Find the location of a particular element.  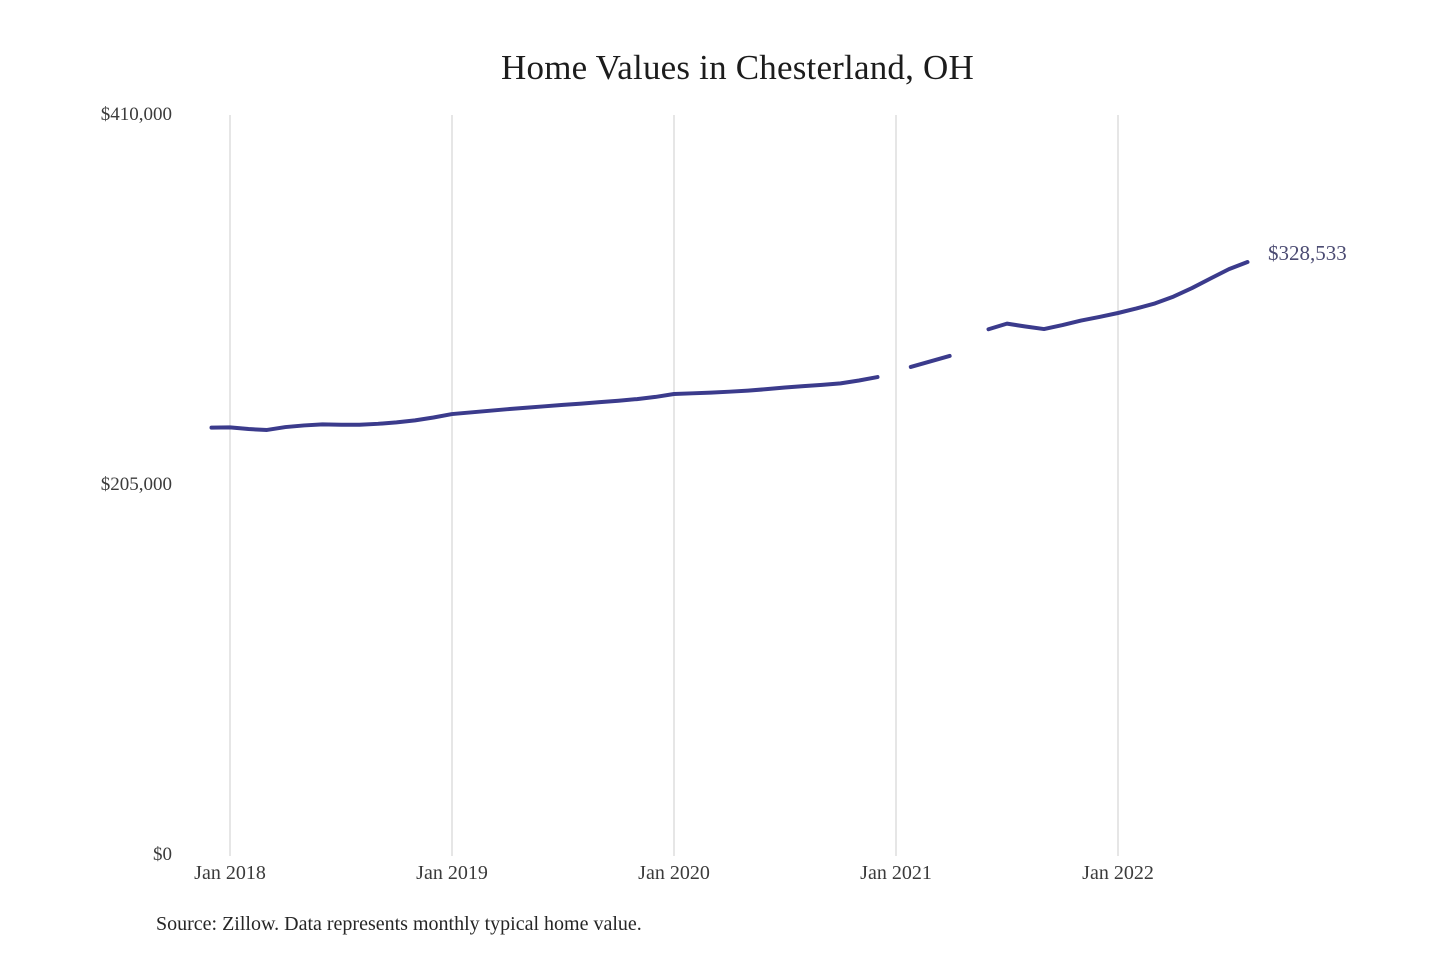

y-tick-label: $205,000 is located at coordinates (136, 484).